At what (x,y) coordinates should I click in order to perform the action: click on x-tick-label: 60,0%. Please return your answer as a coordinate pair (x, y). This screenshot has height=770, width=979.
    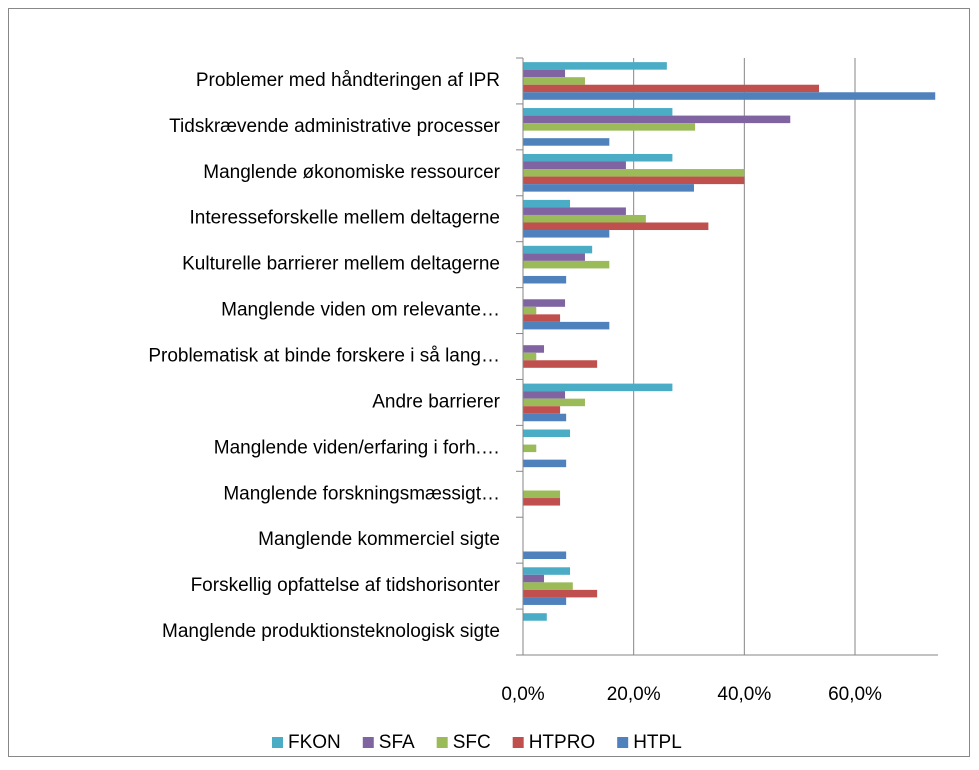
    Looking at the image, I should click on (855, 694).